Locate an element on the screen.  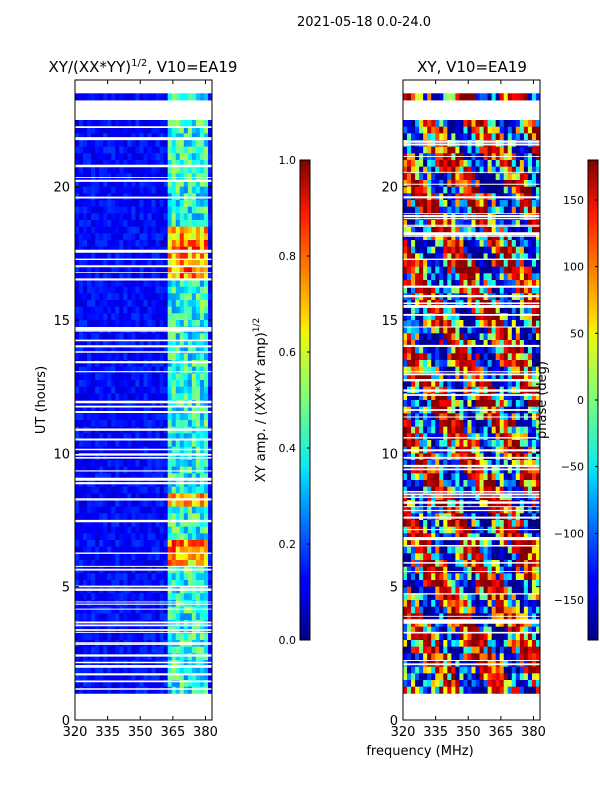
amplitude-colorbar-label: XY amp. / (XX*YY amp)1/2 is located at coordinates (260, 400).